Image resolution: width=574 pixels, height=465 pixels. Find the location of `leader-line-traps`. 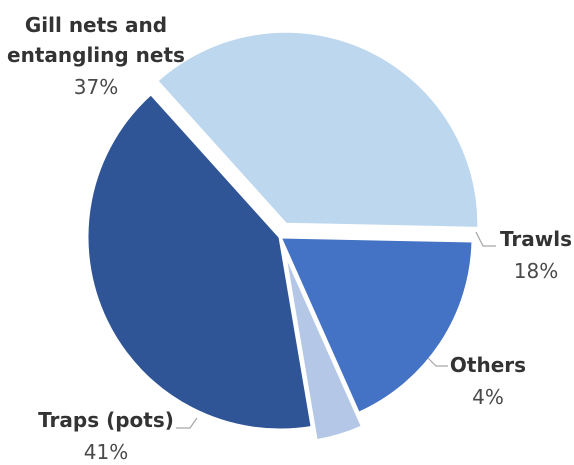

leader-line-traps is located at coordinates (187, 423).